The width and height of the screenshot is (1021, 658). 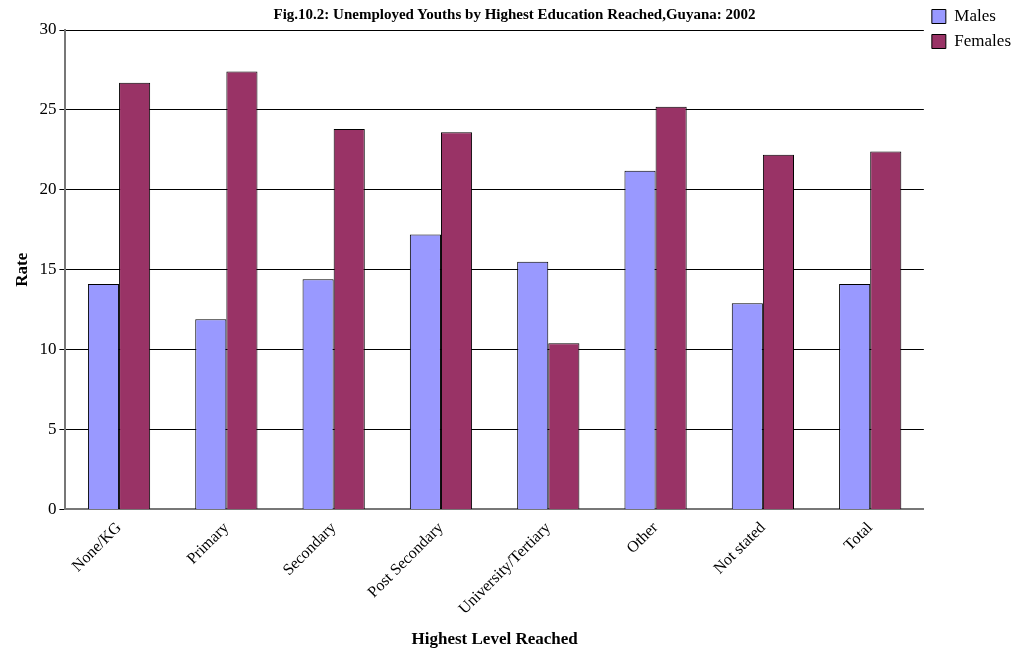 I want to click on y-axis-title: Rate, so click(x=21, y=269).